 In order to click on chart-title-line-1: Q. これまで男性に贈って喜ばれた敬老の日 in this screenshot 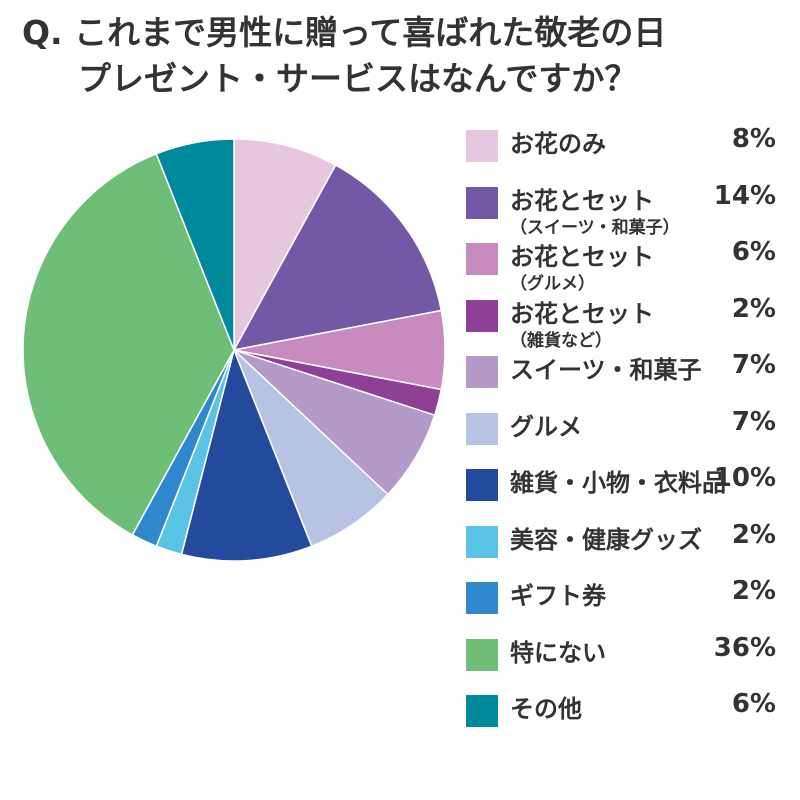, I will do `click(344, 32)`.